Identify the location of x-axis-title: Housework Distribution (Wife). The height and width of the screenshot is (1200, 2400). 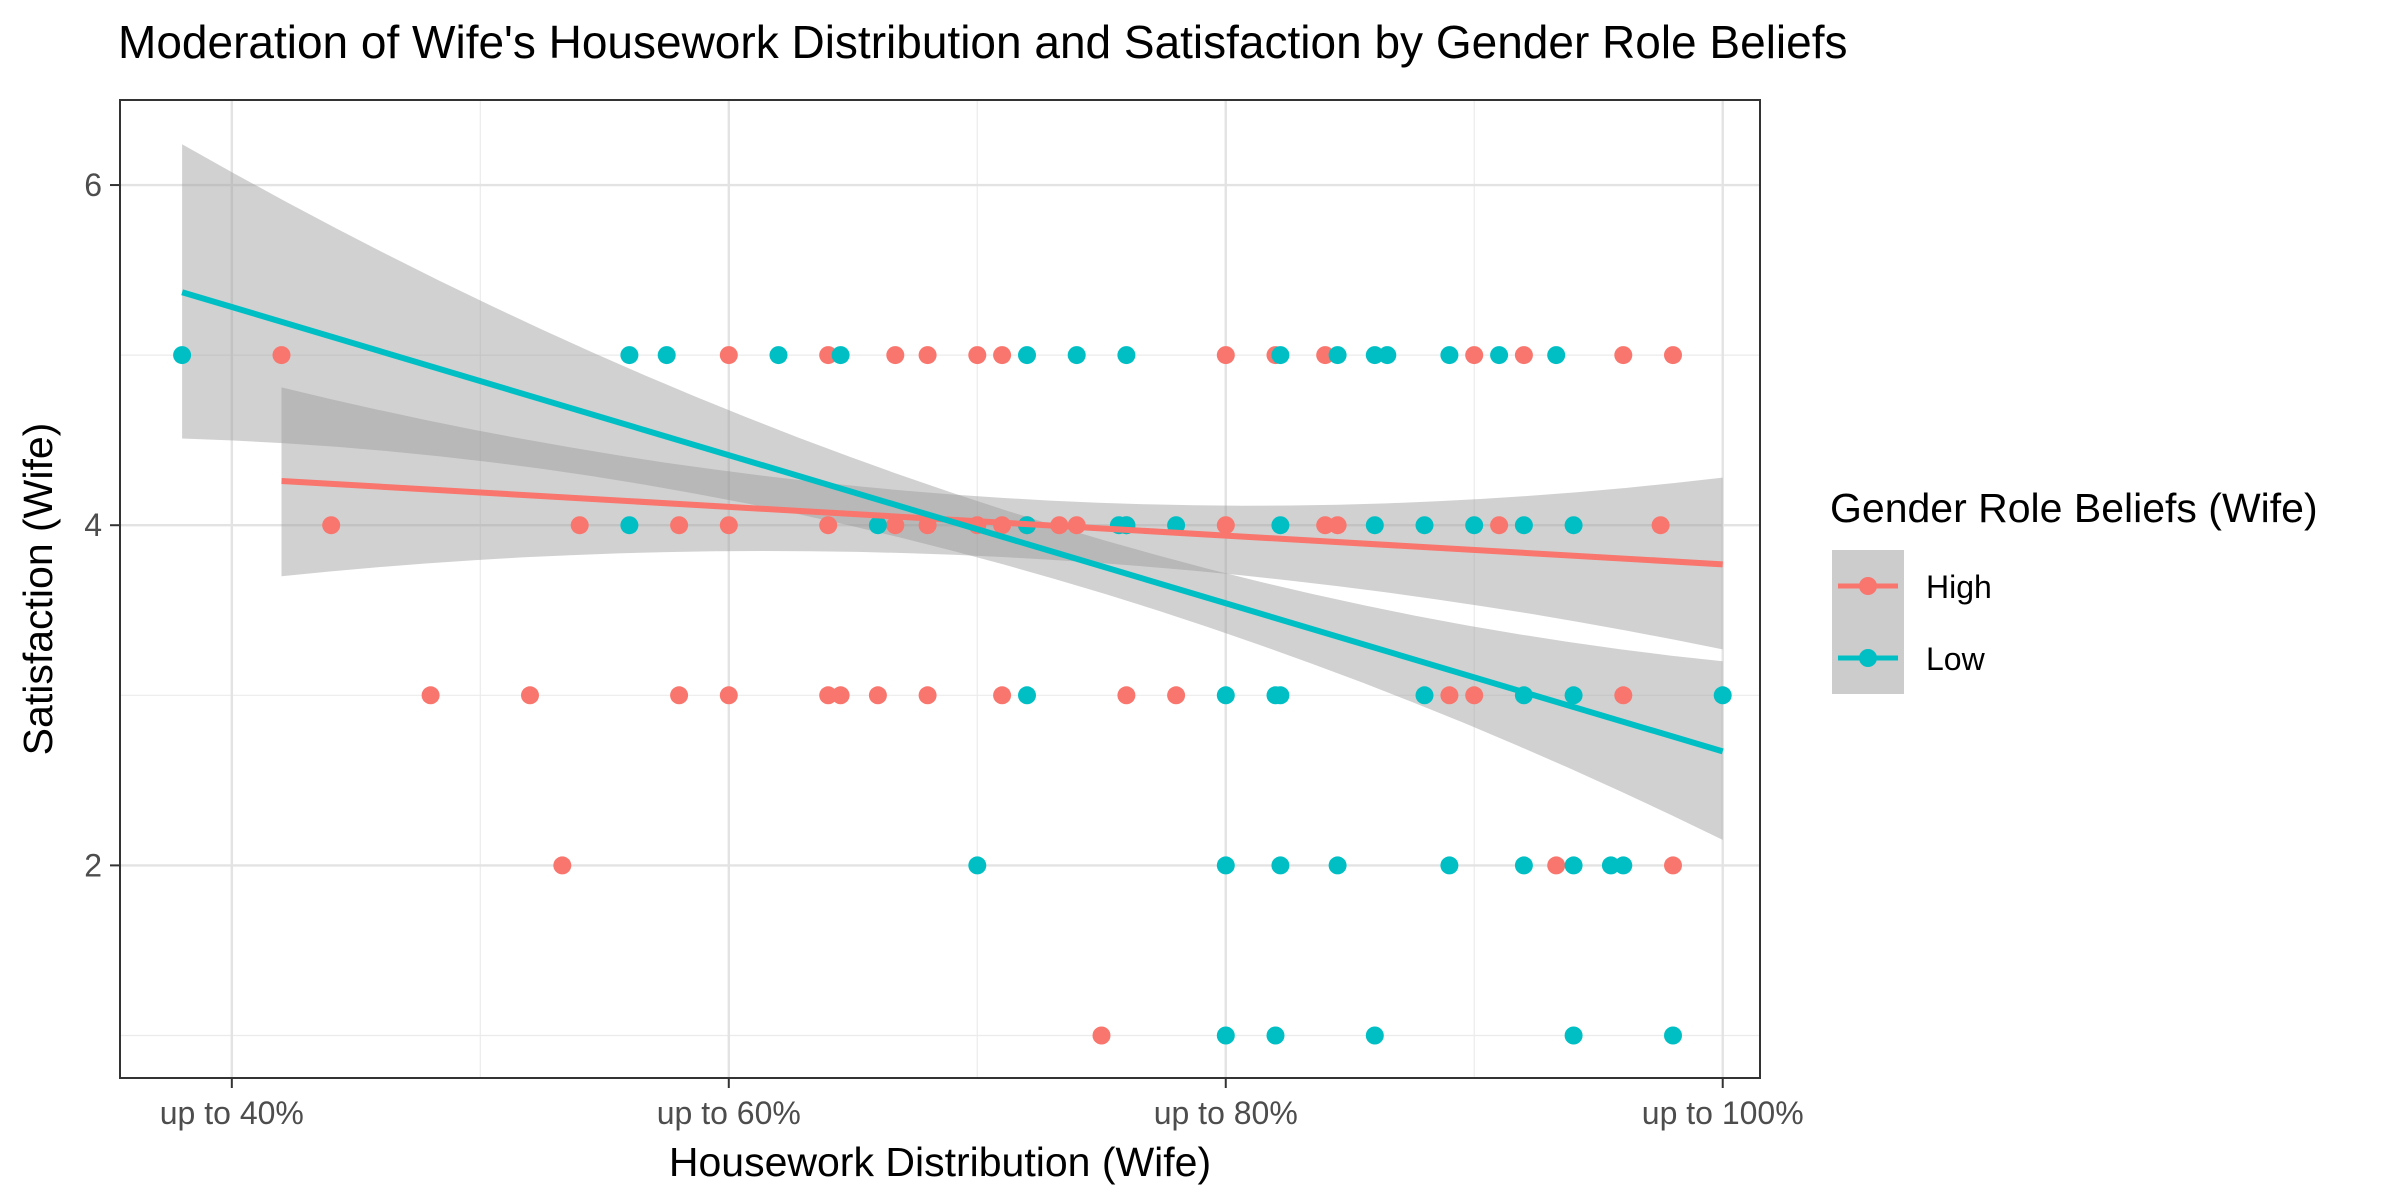
(940, 1162).